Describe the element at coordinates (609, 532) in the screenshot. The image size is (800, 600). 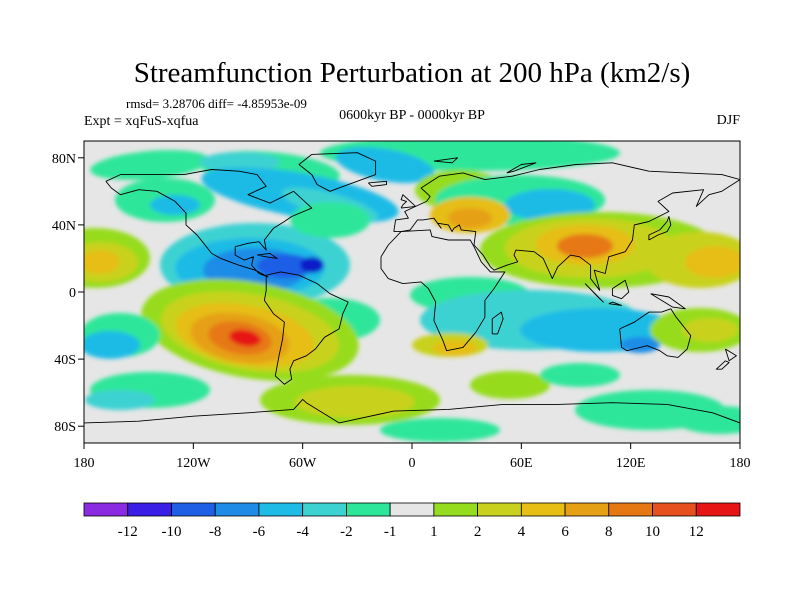
I see `colorbar-label: 8` at that location.